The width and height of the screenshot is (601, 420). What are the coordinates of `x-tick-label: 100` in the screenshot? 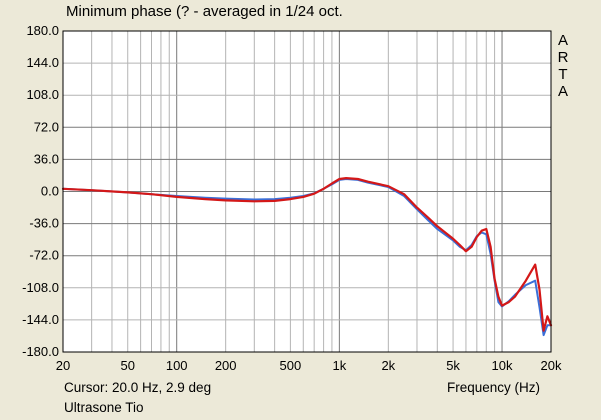 It's located at (177, 365).